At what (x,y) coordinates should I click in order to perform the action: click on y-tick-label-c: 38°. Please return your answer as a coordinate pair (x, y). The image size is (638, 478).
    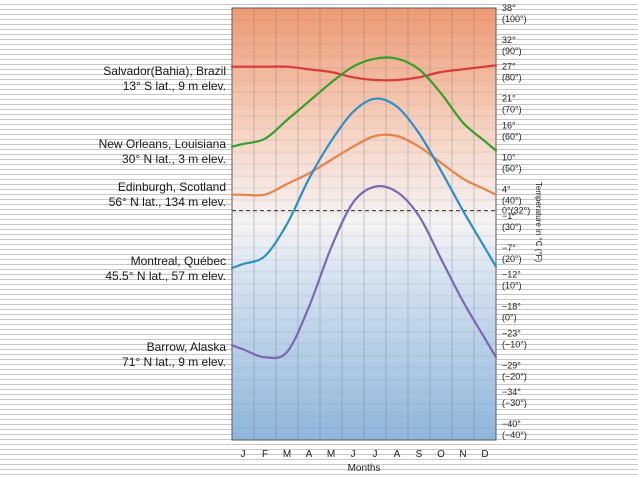
    Looking at the image, I should click on (509, 8).